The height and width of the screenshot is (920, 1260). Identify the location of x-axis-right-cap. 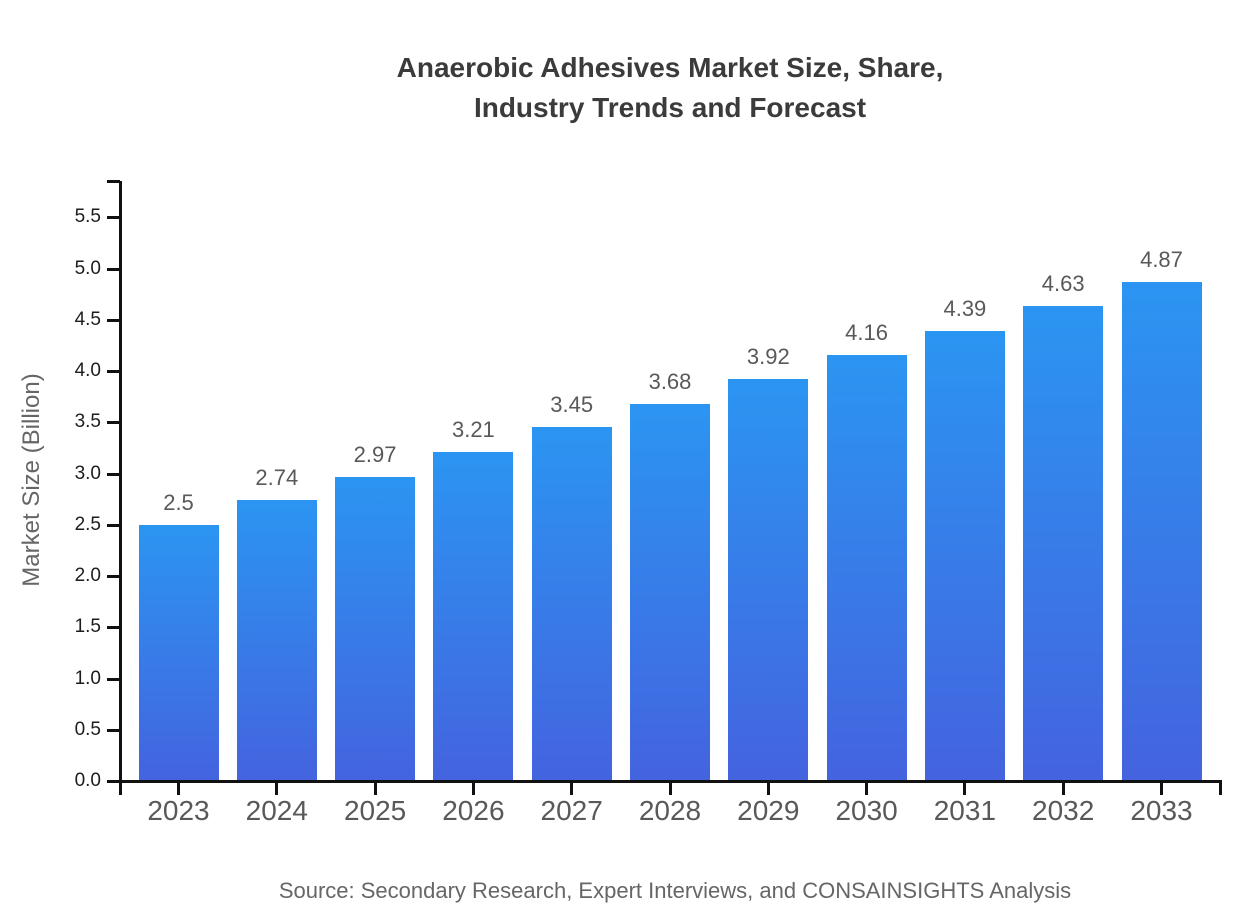
(1220, 788).